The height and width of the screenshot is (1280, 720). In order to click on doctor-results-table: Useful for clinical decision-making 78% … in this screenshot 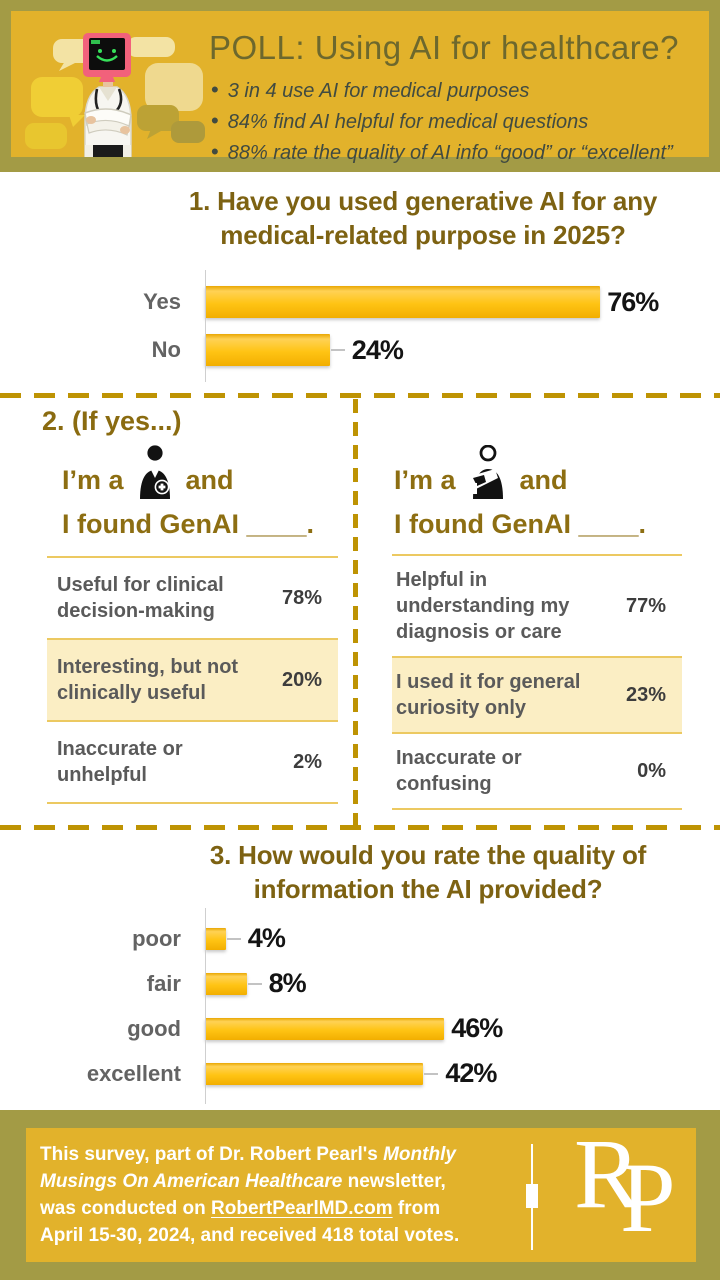, I will do `click(192, 680)`.